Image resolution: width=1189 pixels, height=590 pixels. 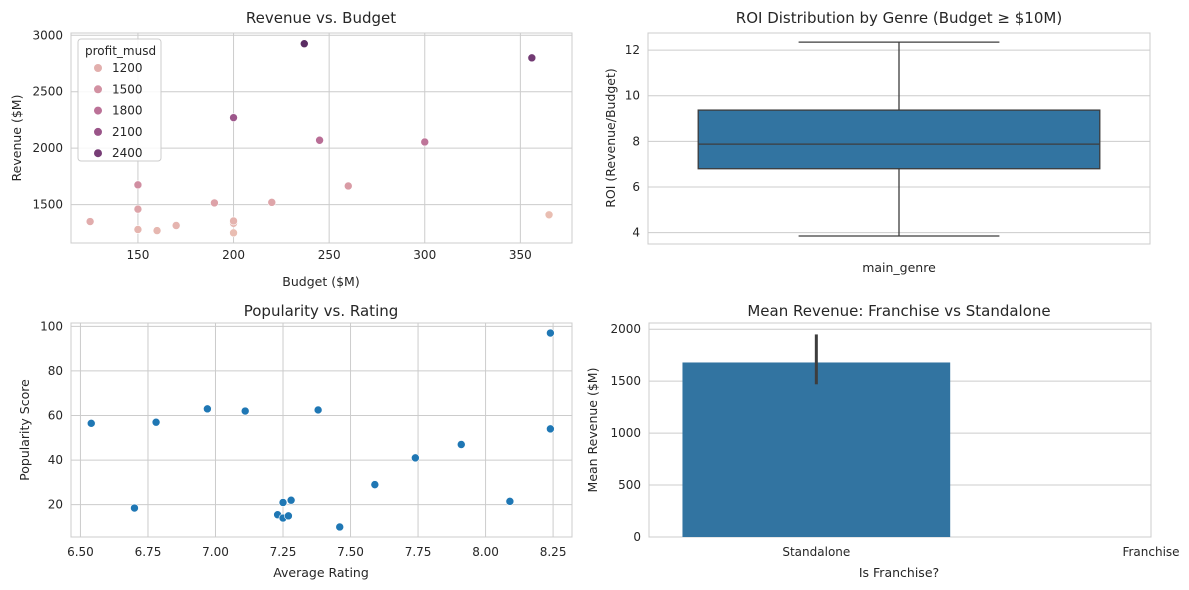 I want to click on x-axis-label: Budget ($M), so click(x=320, y=281).